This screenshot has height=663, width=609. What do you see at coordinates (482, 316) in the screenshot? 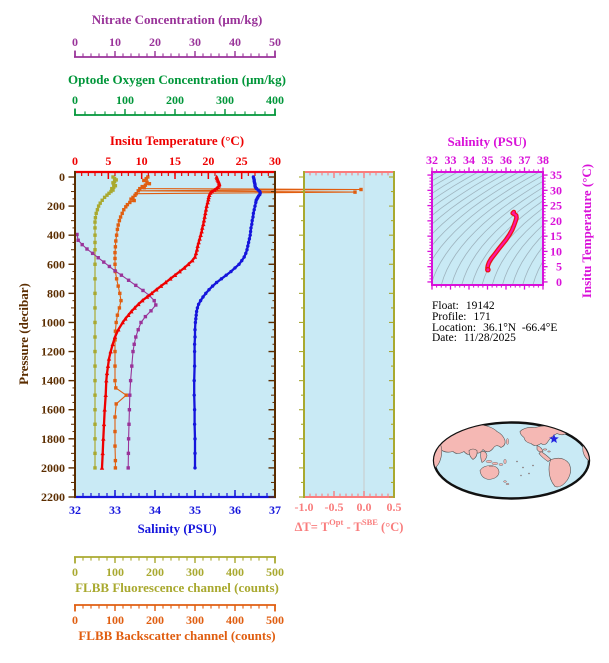
I see `profile-number-value: 171` at bounding box center [482, 316].